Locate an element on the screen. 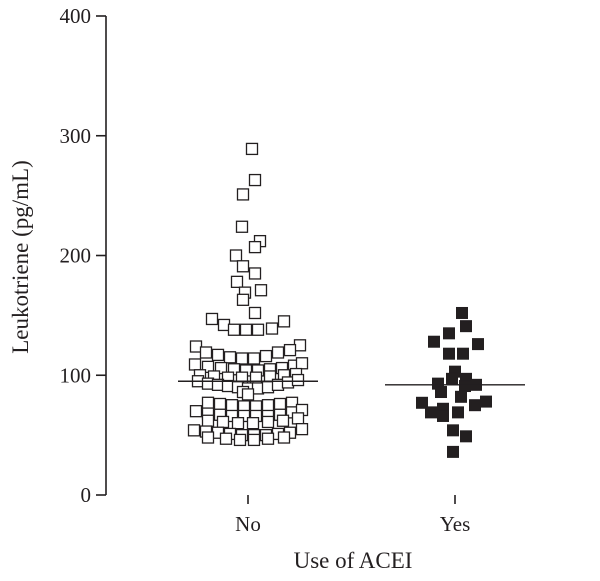  x-tick-label-no: No is located at coordinates (248, 524).